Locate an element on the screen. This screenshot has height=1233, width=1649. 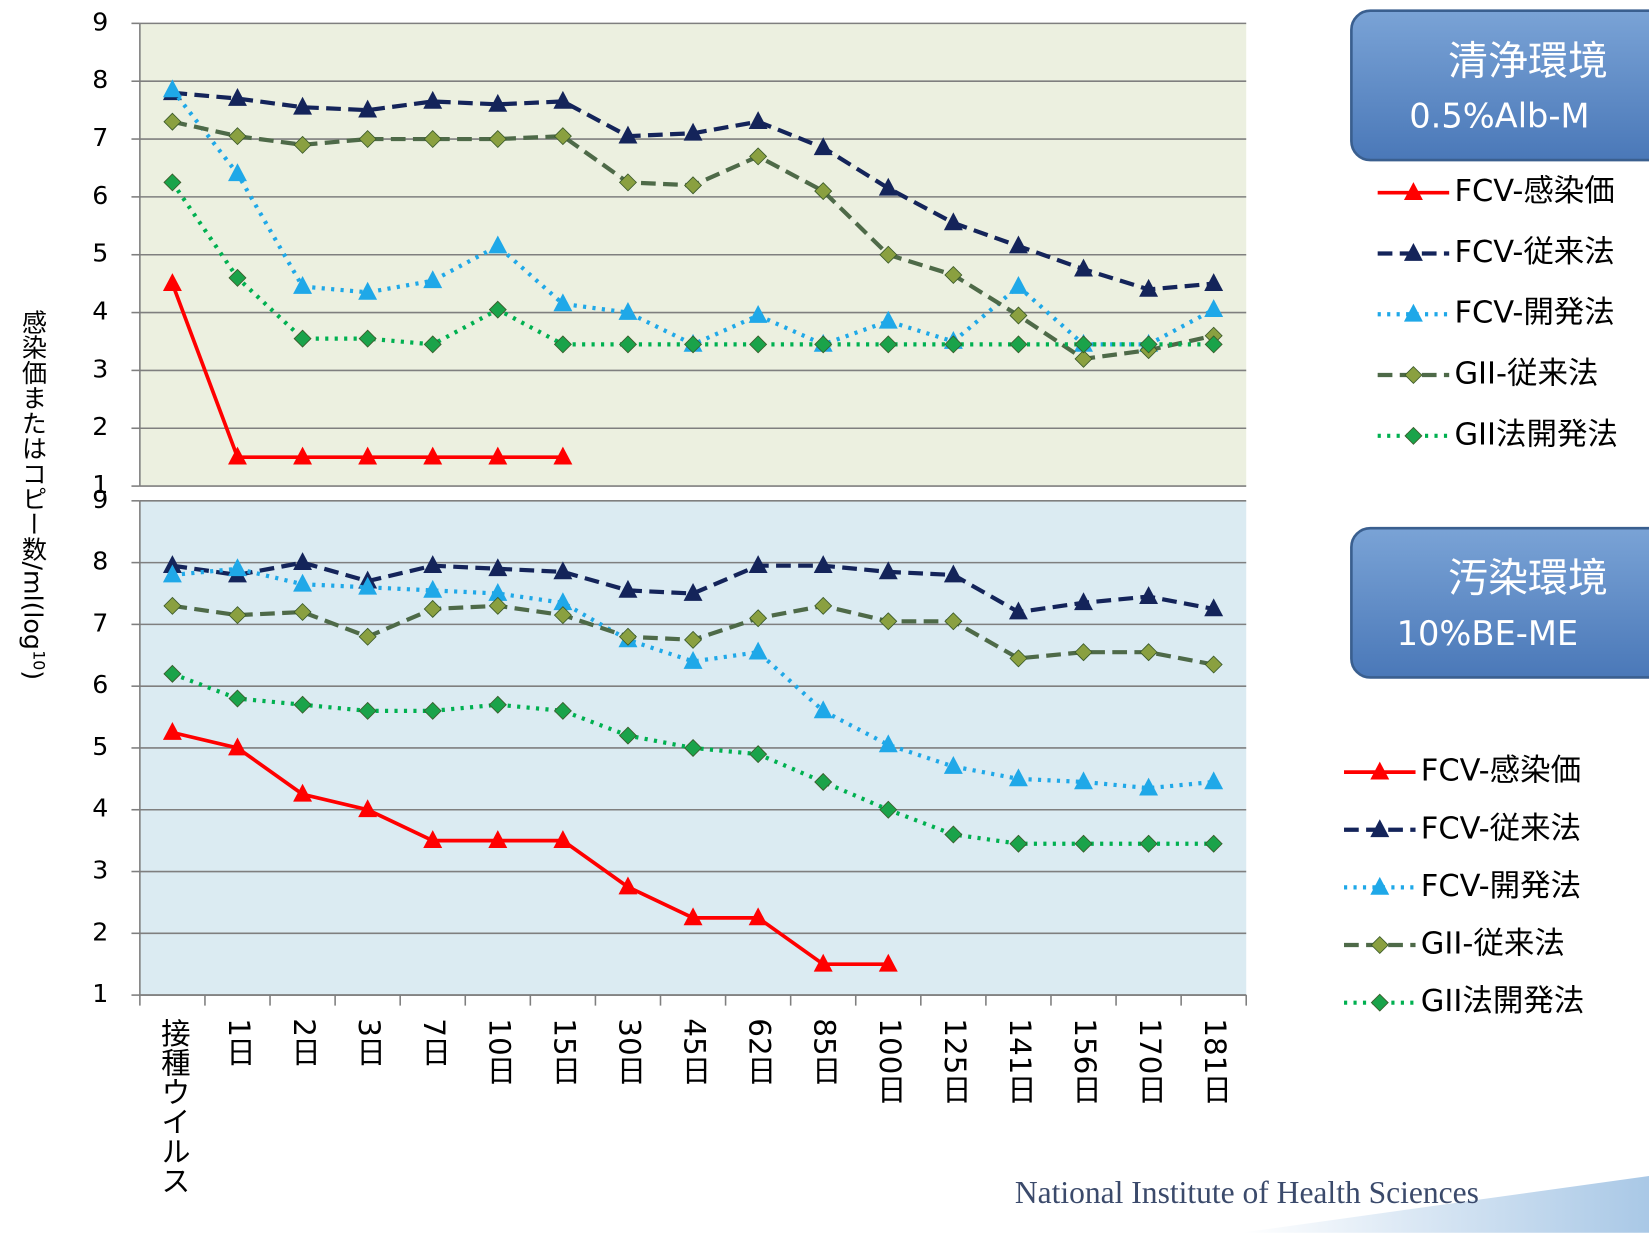
legend-label: GII-従来法 is located at coordinates (1493, 944).